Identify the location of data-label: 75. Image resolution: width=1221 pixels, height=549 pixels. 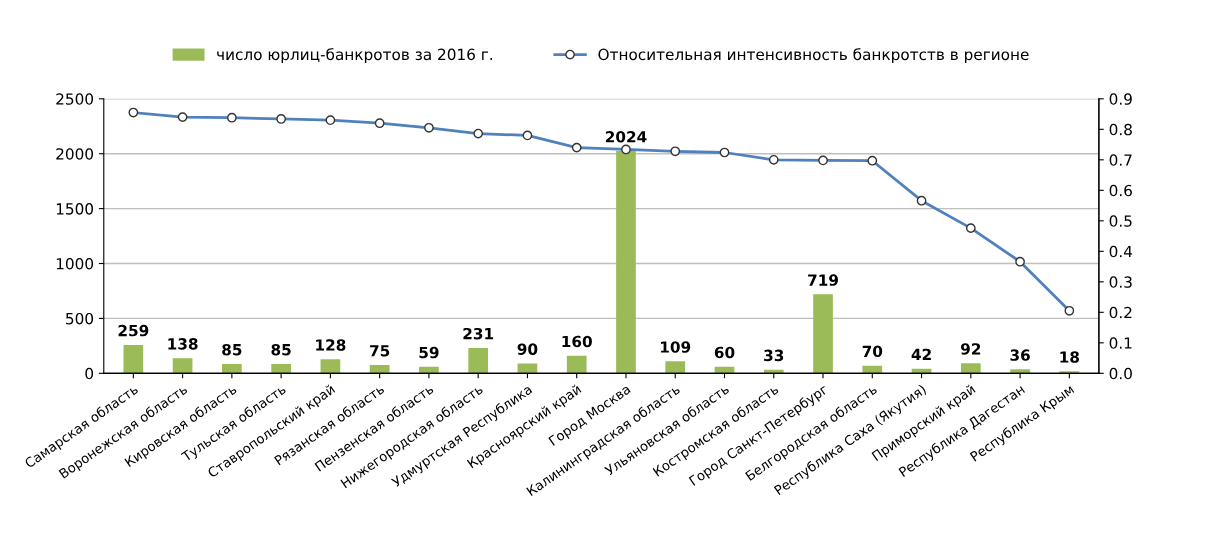
(380, 351).